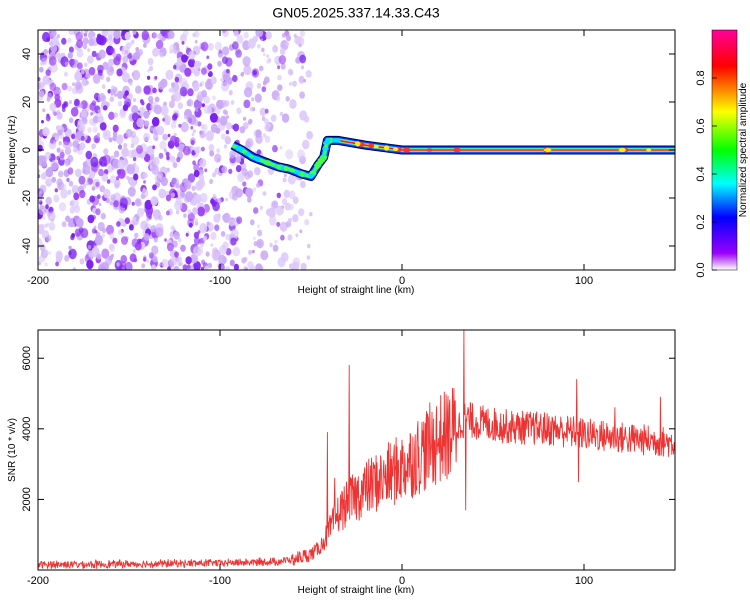 This screenshot has height=600, width=750. Describe the element at coordinates (402, 581) in the screenshot. I see `x-tick-label: 0` at that location.